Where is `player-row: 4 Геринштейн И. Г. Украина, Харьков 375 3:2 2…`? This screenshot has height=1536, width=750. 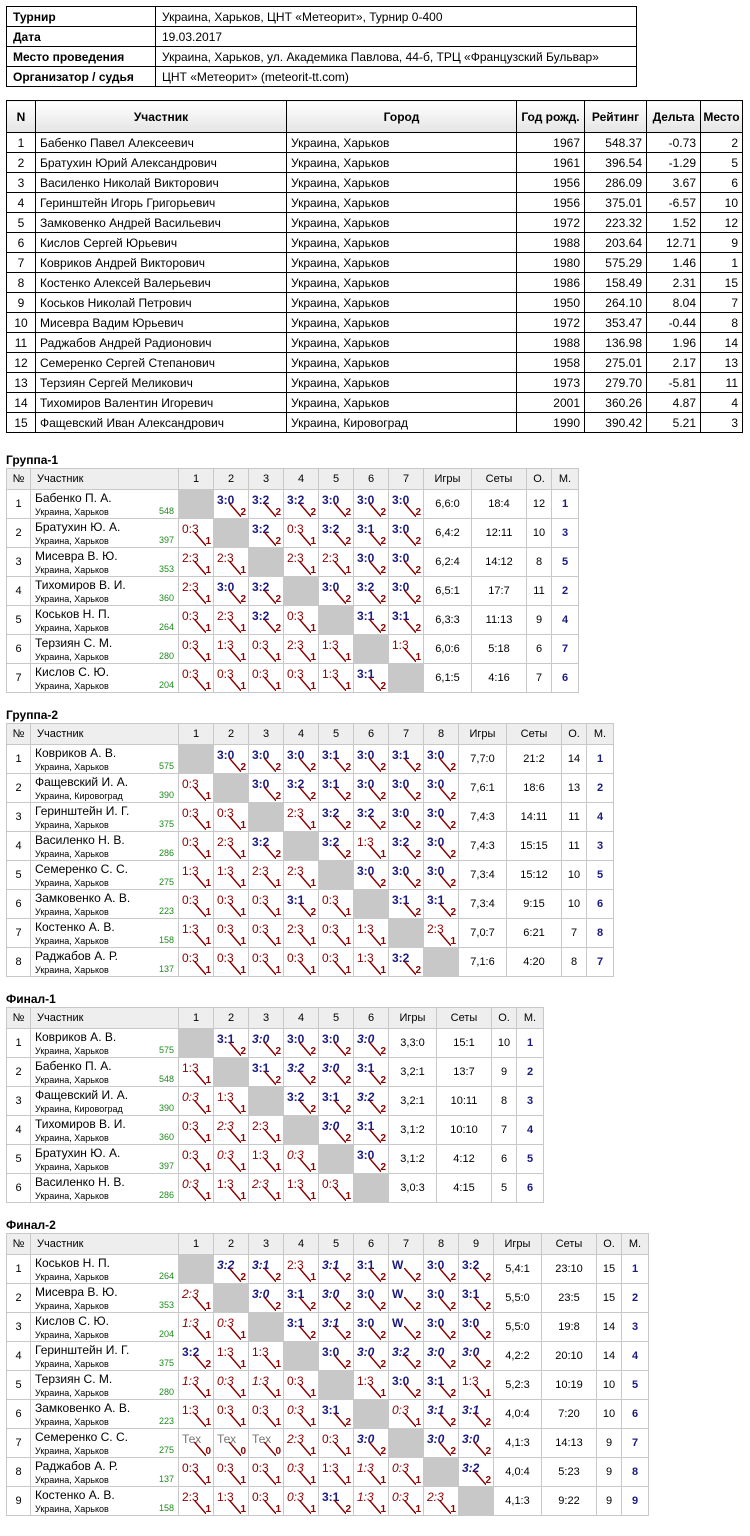 player-row: 4 Геринштейн И. Г. Украина, Харьков 375 3:2 2… is located at coordinates (327, 1356).